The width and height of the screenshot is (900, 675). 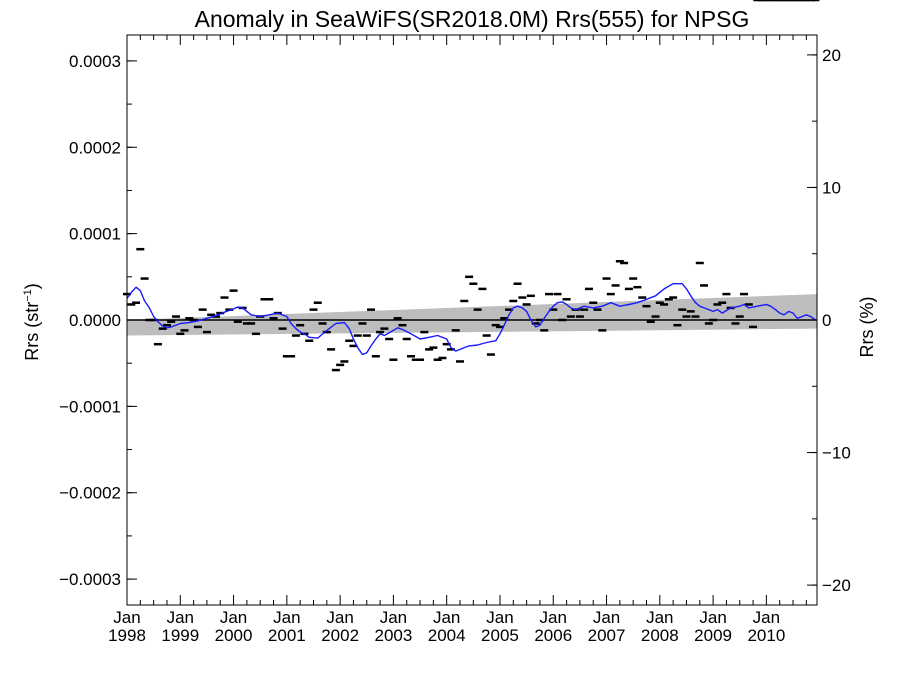 I want to click on x-tick-label-year: 2000, so click(x=234, y=635).